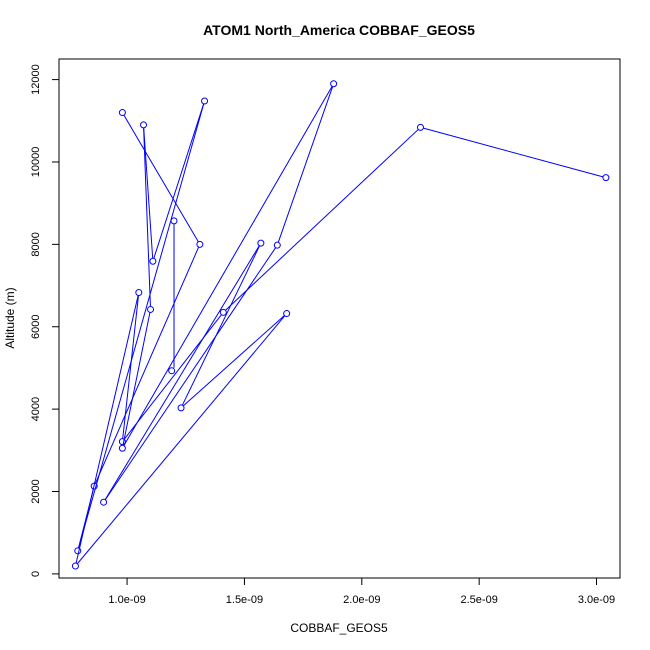 This screenshot has width=650, height=650. Describe the element at coordinates (361, 591) in the screenshot. I see `x-axis: 1.0e-09 1.5e-09 2.0e-09 2.5e-09 3.0e-09` at that location.